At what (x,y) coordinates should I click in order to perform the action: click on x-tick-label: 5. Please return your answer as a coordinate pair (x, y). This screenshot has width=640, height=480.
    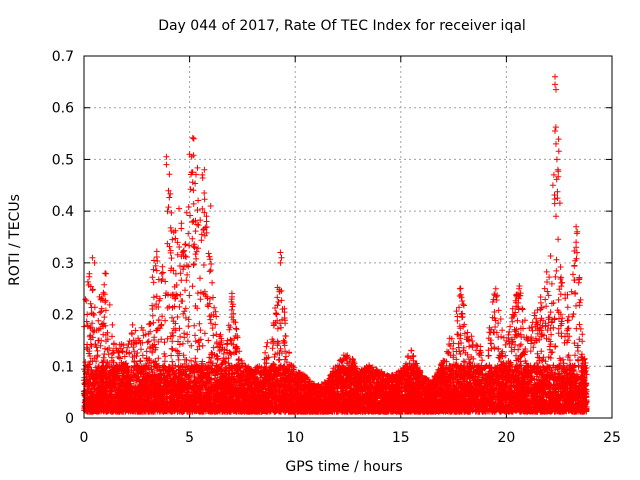
    Looking at the image, I should click on (189, 438).